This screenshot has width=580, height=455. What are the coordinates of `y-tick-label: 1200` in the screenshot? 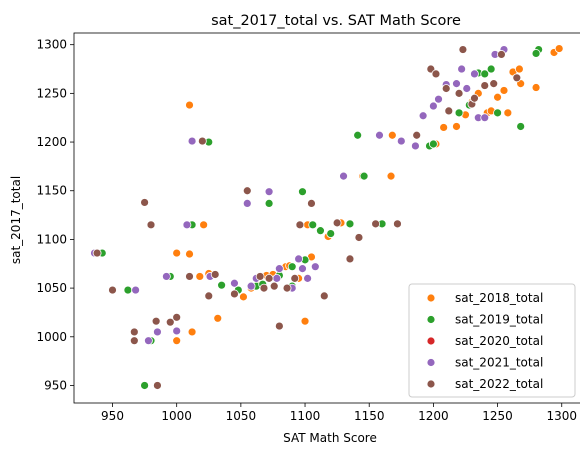 It's located at (51, 142).